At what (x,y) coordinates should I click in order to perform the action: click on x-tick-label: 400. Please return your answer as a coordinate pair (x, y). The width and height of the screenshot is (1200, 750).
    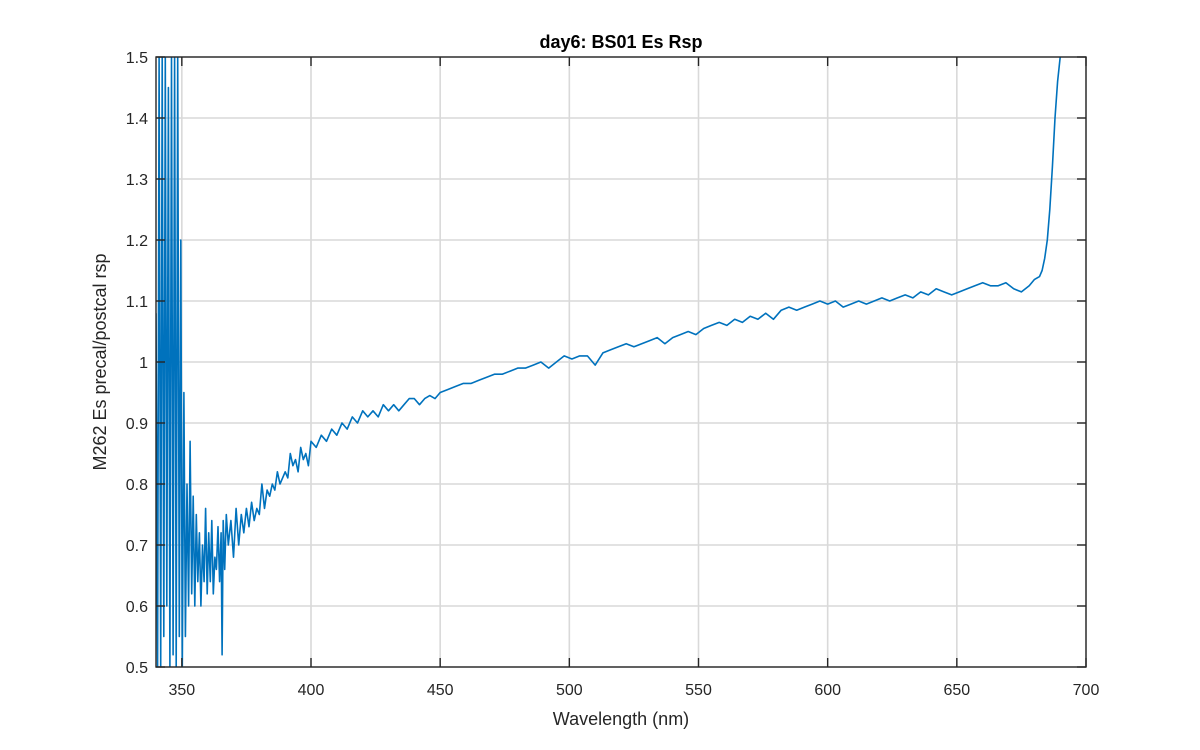
    Looking at the image, I should click on (311, 690).